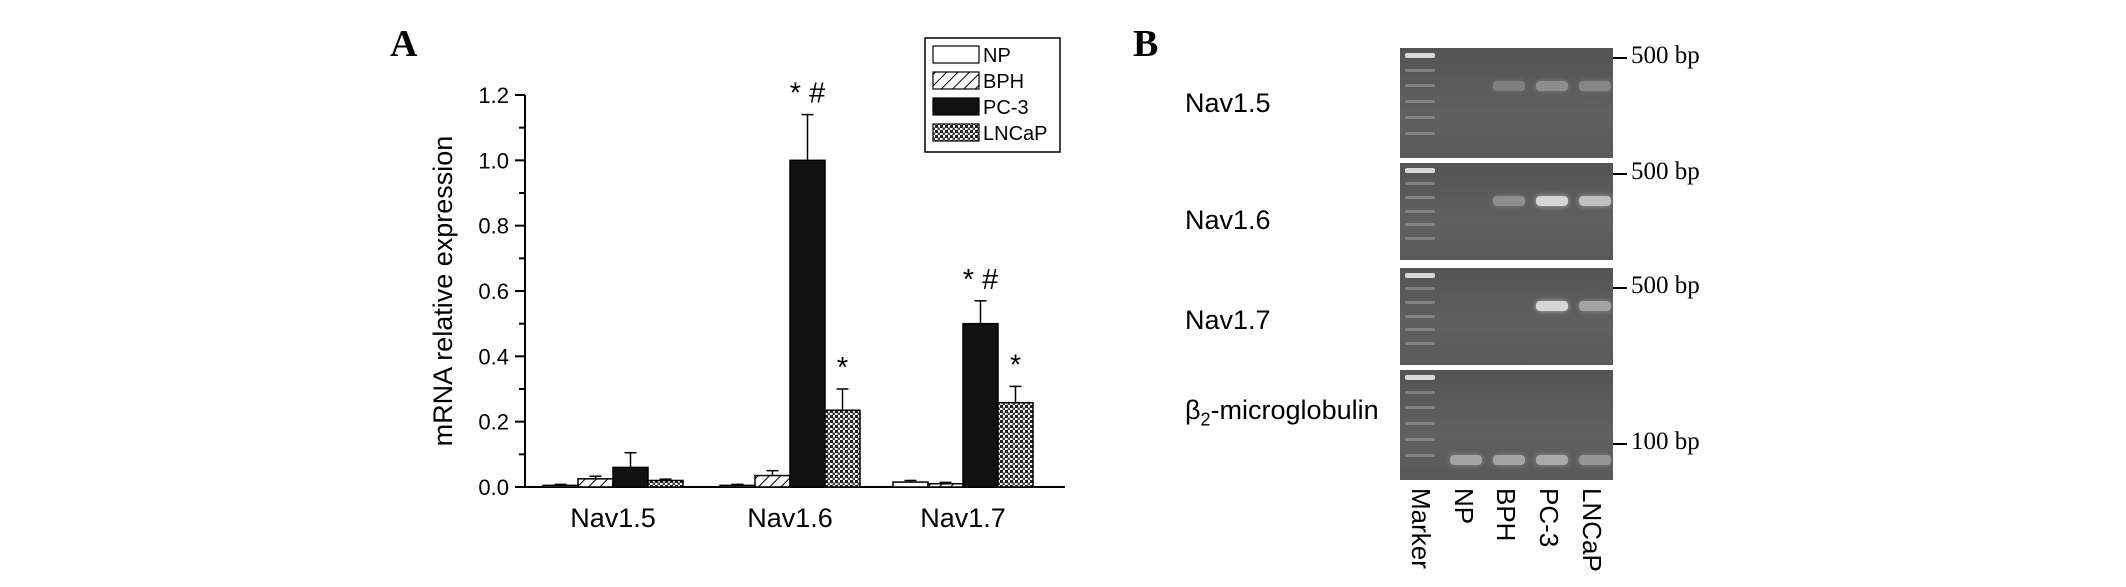  What do you see at coordinates (560, 486) in the screenshot?
I see `bar-np-nav15` at bounding box center [560, 486].